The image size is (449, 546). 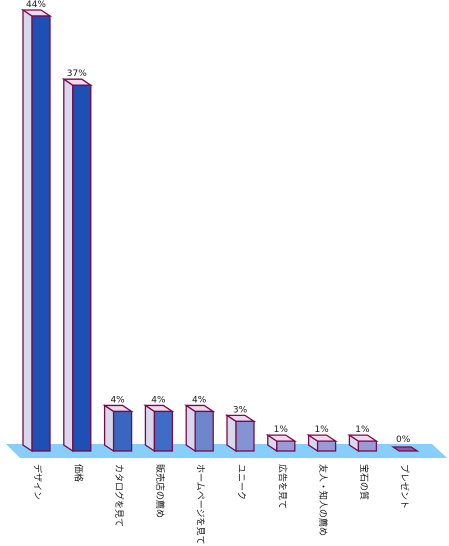 I want to click on category-label: 販売店の薦め, so click(x=160, y=491).